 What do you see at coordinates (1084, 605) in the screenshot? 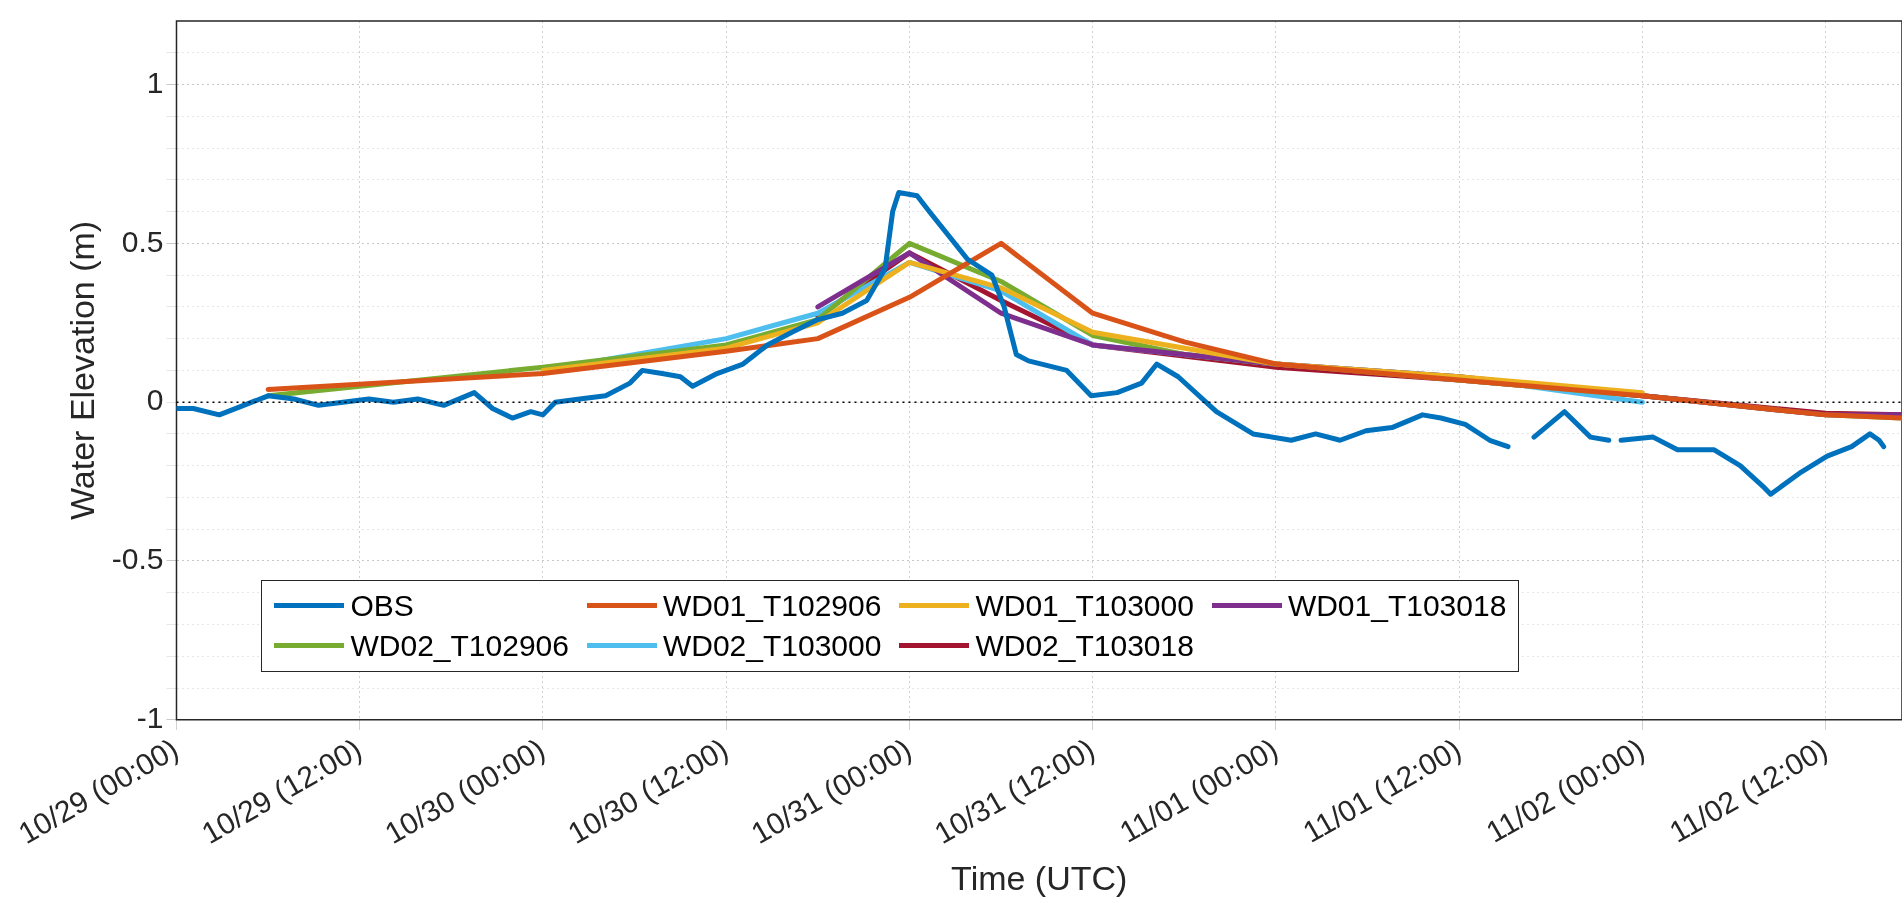
I see `legend-label: WD01_T103000` at bounding box center [1084, 605].